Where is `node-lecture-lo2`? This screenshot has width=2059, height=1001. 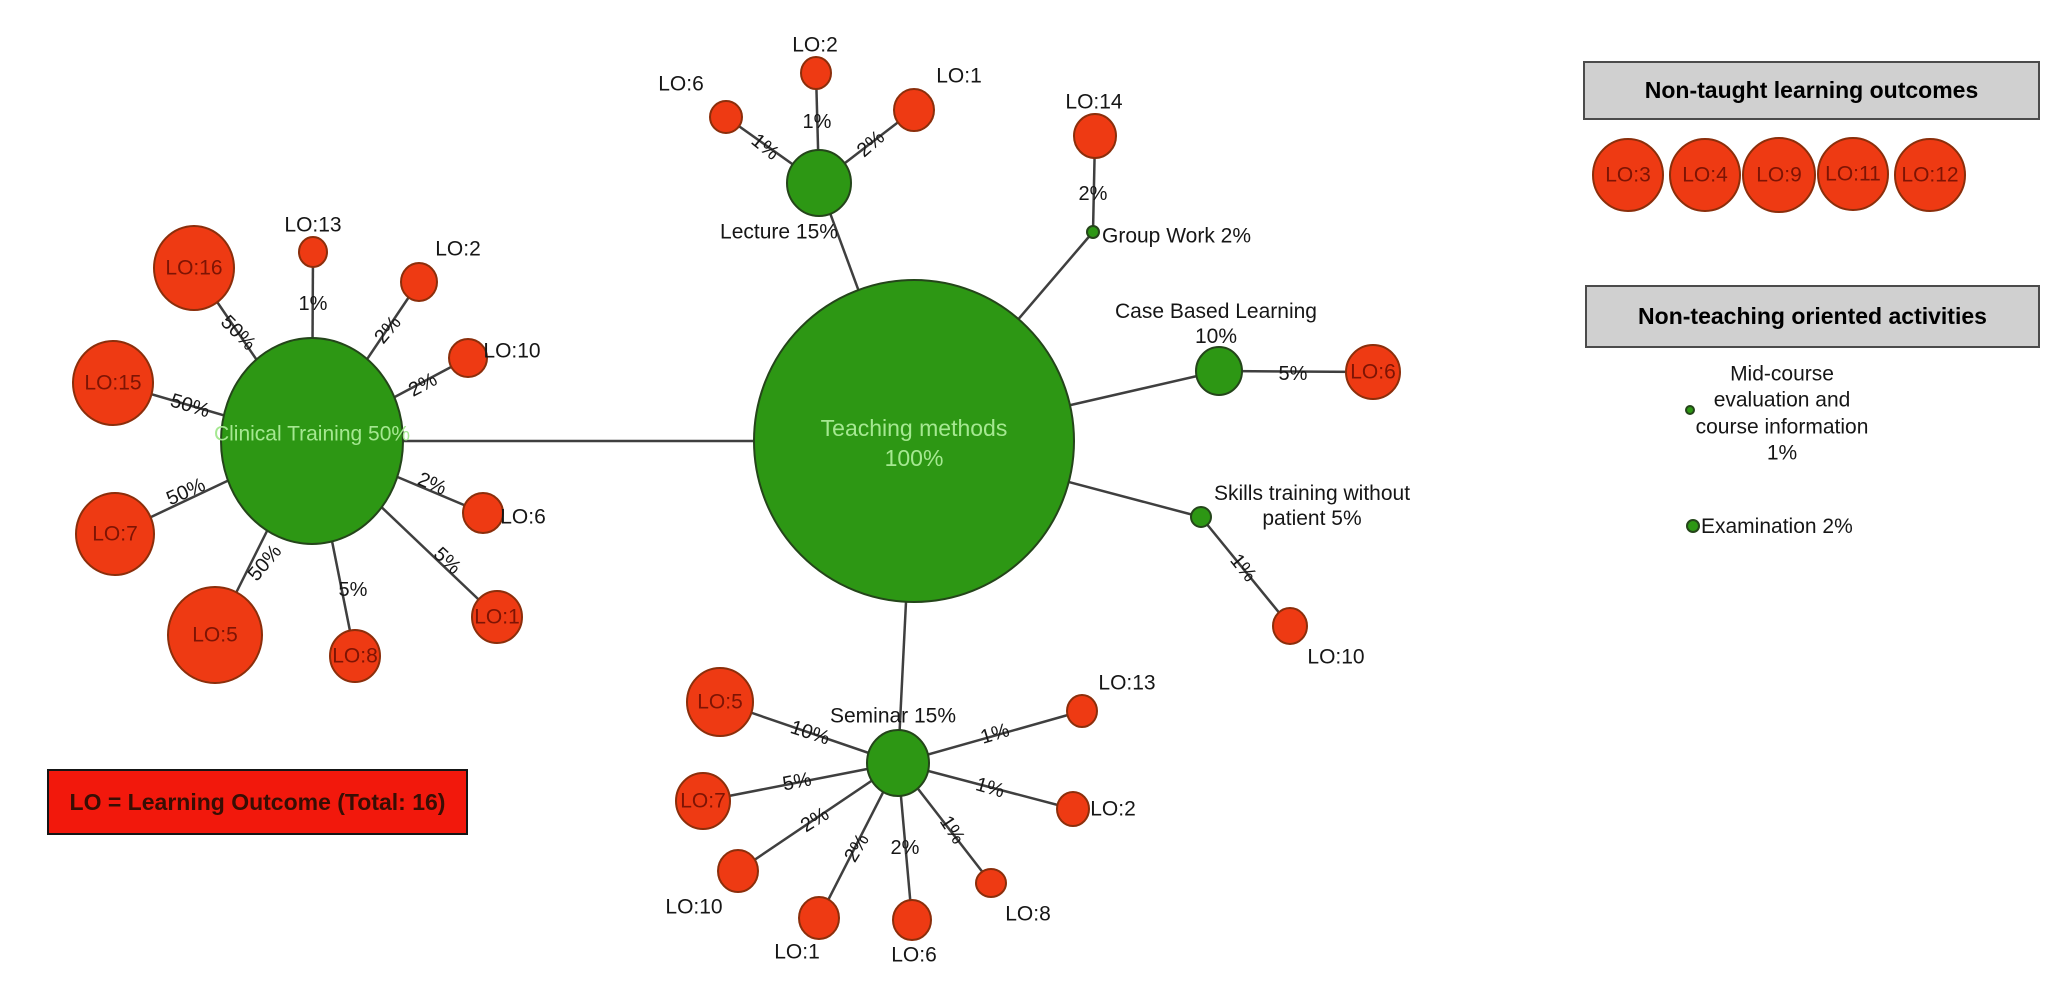
node-lecture-lo2 is located at coordinates (816, 73).